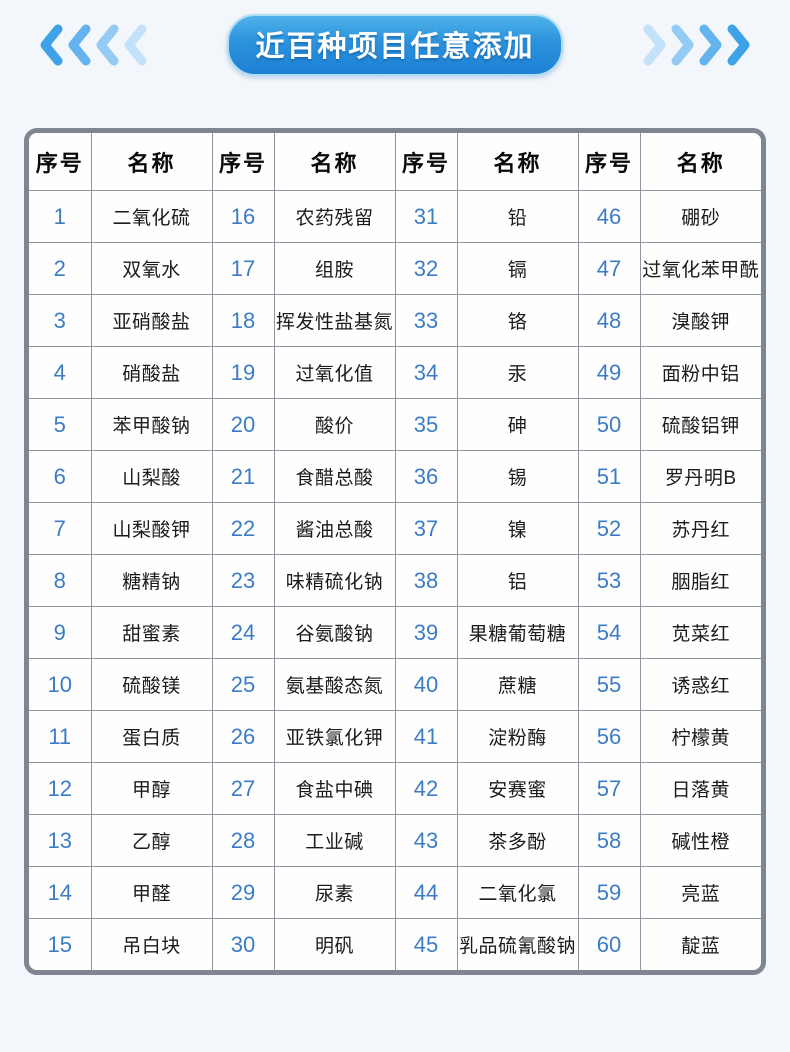  Describe the element at coordinates (517, 944) in the screenshot. I see `item-name-cell: 乳品硫氰酸钠` at that location.